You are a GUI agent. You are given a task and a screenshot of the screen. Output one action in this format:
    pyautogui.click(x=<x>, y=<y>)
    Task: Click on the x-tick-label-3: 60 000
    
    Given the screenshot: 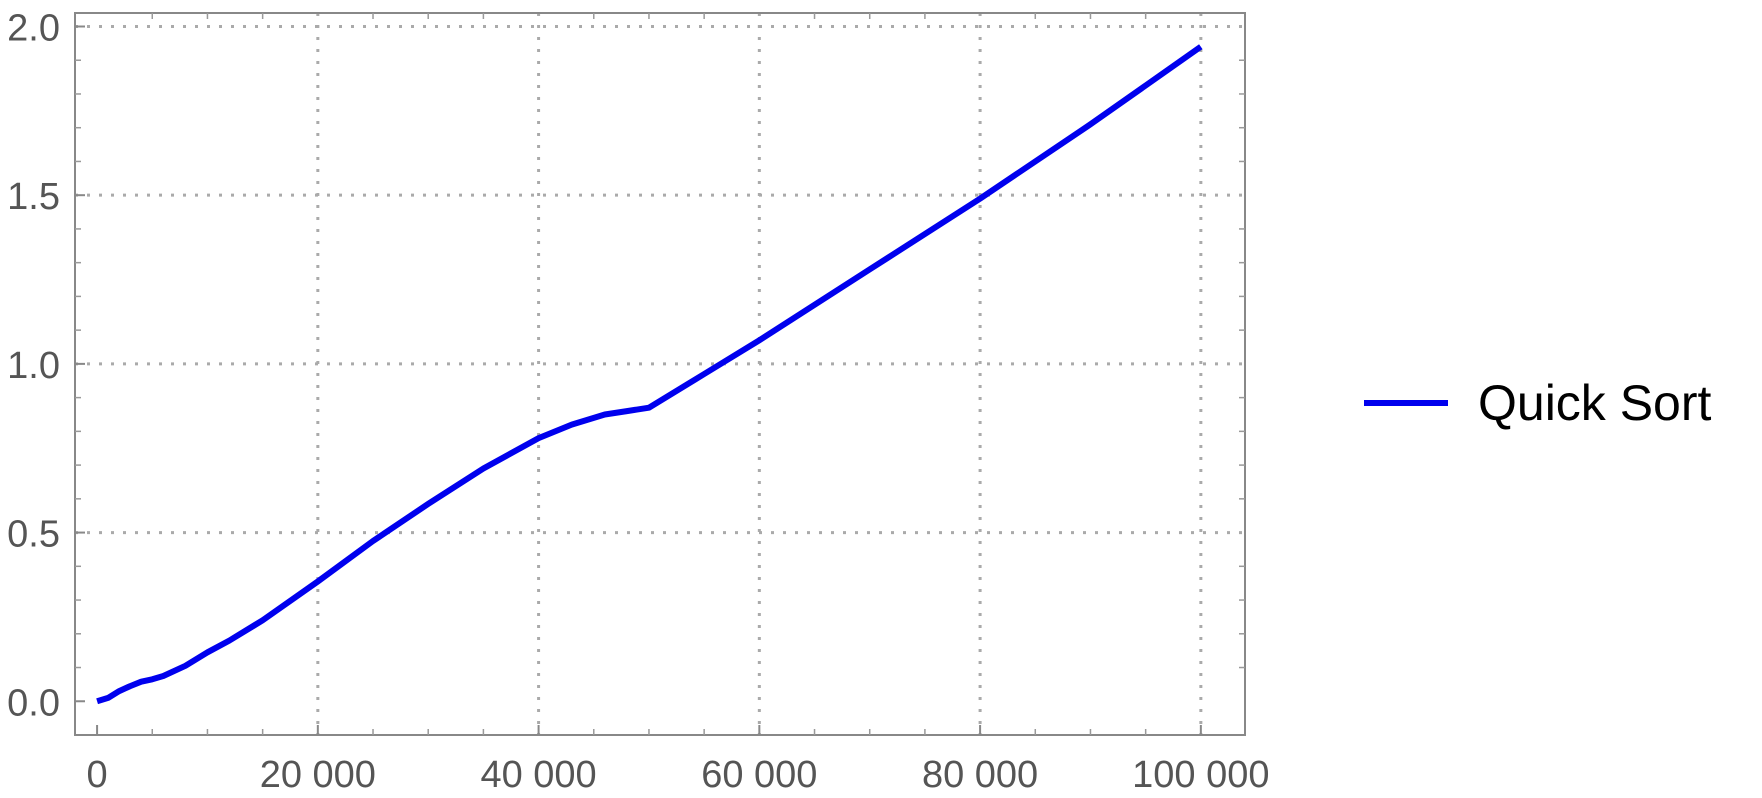 What is the action you would take?
    pyautogui.click(x=759, y=775)
    